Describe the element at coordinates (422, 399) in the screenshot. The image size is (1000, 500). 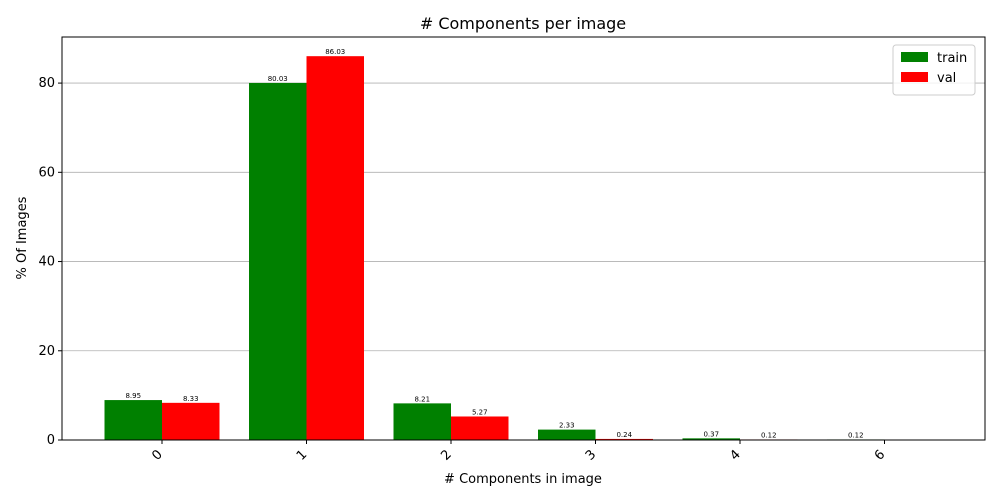
I see `bar-value-label: 8.21` at that location.